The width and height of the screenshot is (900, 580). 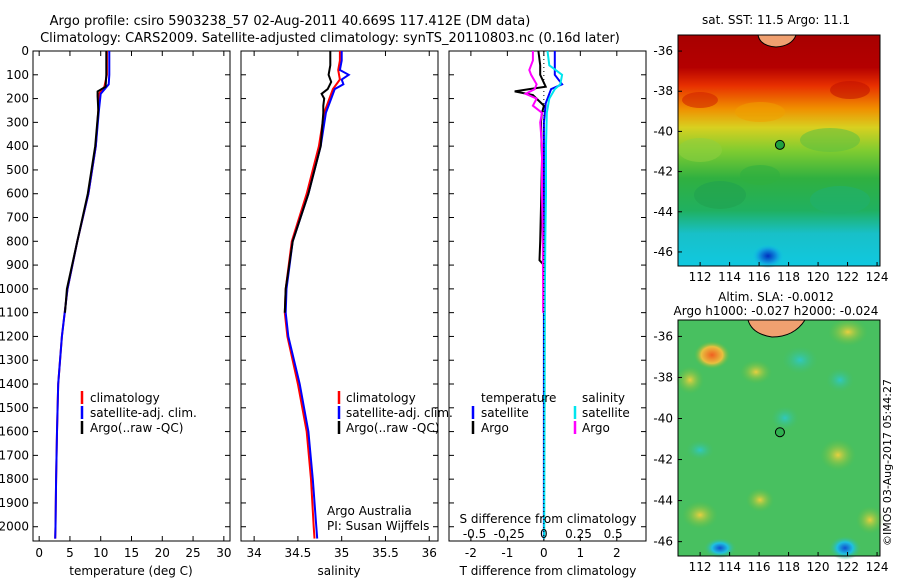 What do you see at coordinates (385, 553) in the screenshot?
I see `x-tick-label: 35.5` at bounding box center [385, 553].